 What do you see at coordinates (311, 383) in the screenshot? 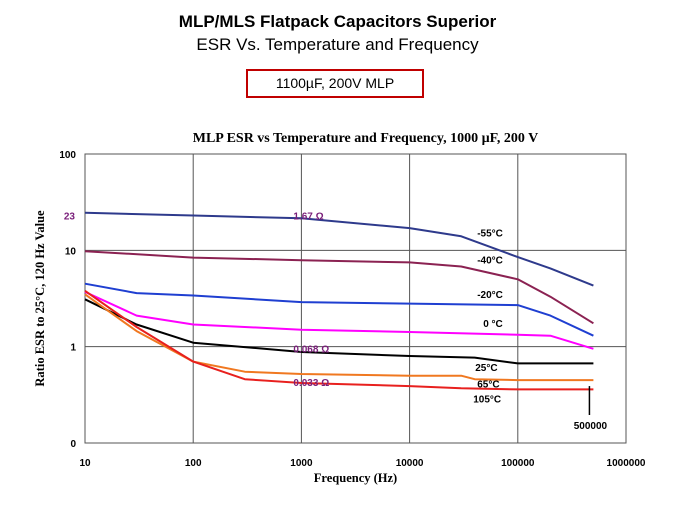
I see `chart-annotation: 0.033 Ω` at bounding box center [311, 383].